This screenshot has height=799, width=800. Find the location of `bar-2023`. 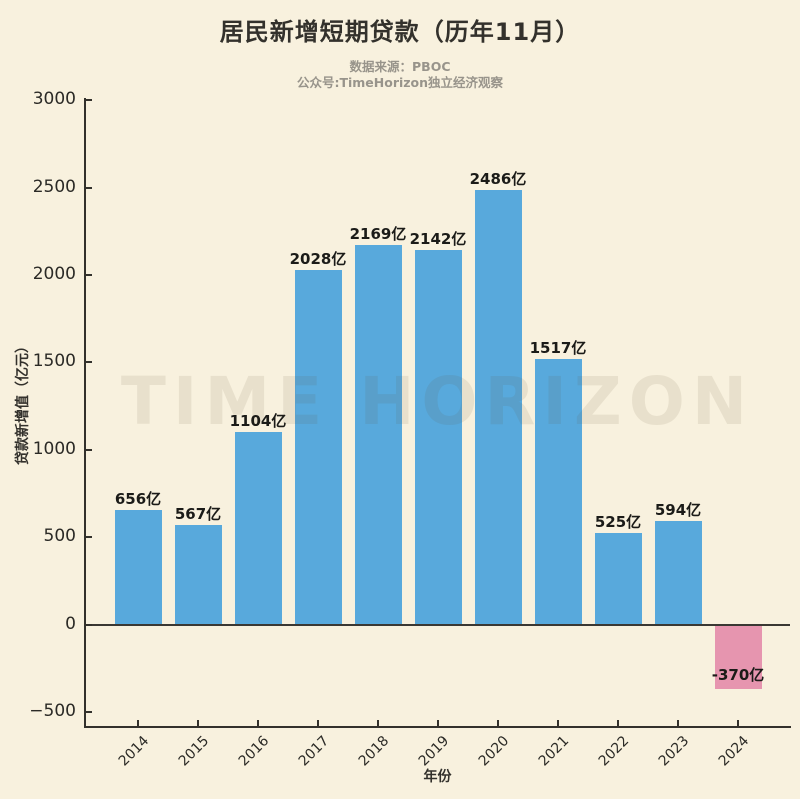

bar-2023 is located at coordinates (678, 572).